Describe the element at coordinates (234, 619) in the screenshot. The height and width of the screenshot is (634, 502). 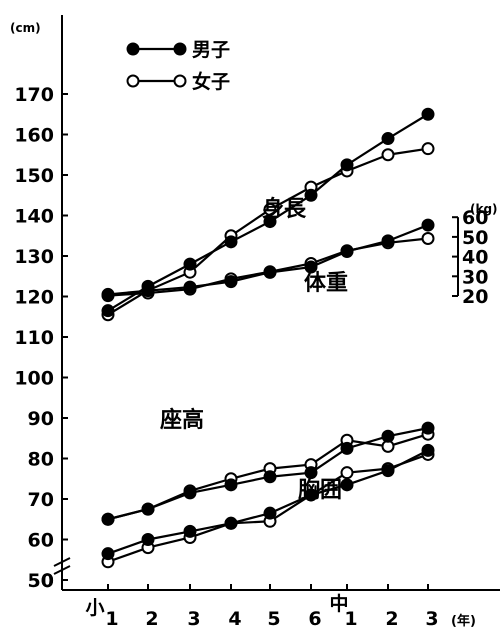
I see `x-tick-label: 4` at that location.